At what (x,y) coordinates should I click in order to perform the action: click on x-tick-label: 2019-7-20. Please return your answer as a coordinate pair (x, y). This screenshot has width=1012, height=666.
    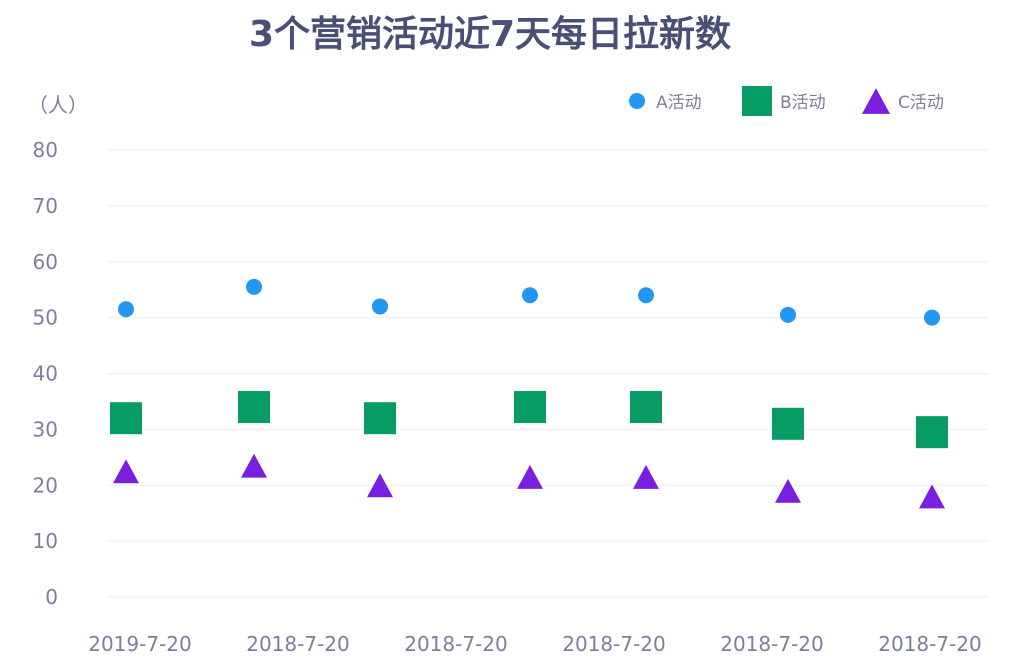
    Looking at the image, I should click on (140, 644).